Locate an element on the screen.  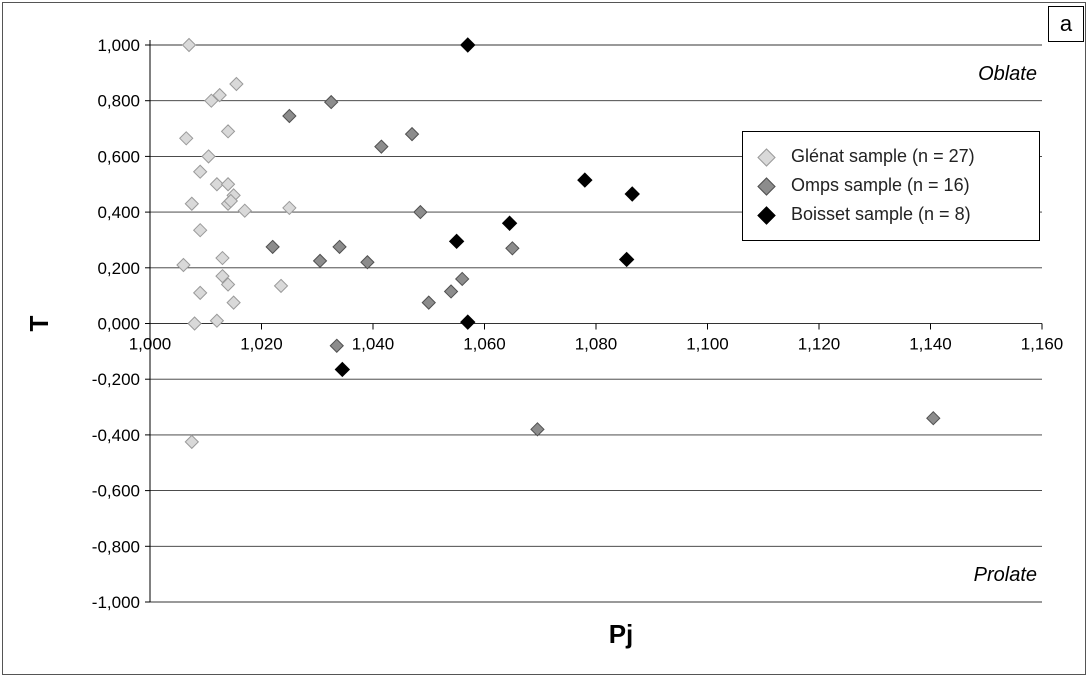
legend-item-boisset: Boisset sample (n = 8) is located at coordinates (891, 214).